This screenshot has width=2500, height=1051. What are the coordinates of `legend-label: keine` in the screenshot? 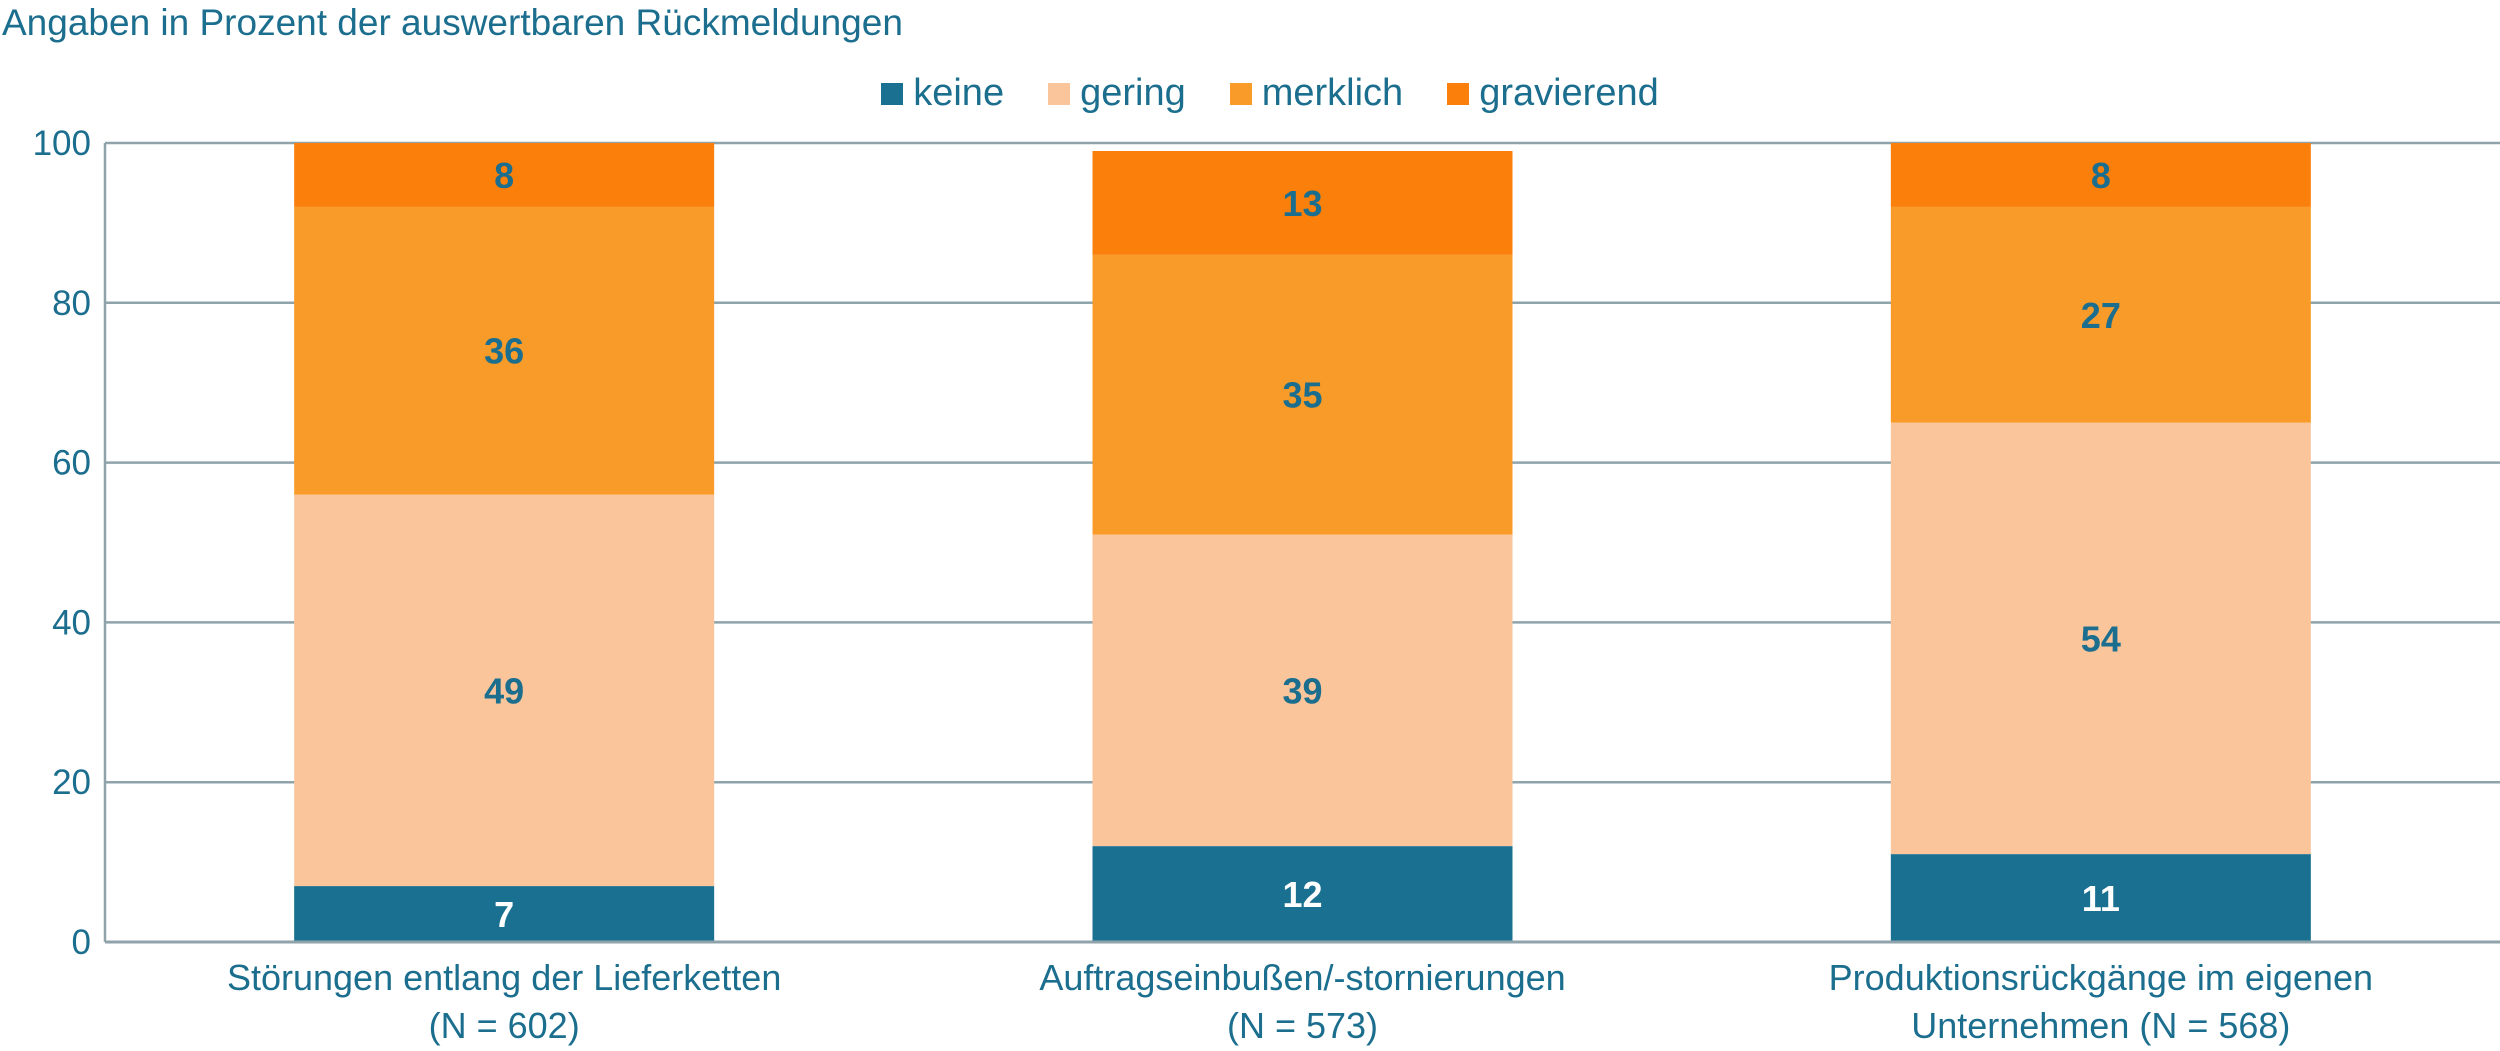 It's located at (959, 93).